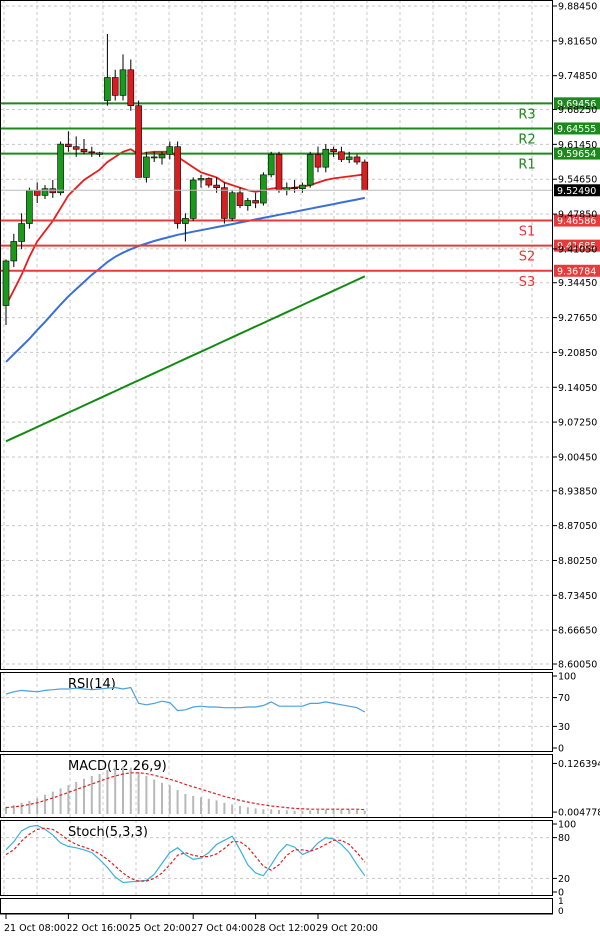  I want to click on price-tick-label: 9.54650, so click(577, 180).